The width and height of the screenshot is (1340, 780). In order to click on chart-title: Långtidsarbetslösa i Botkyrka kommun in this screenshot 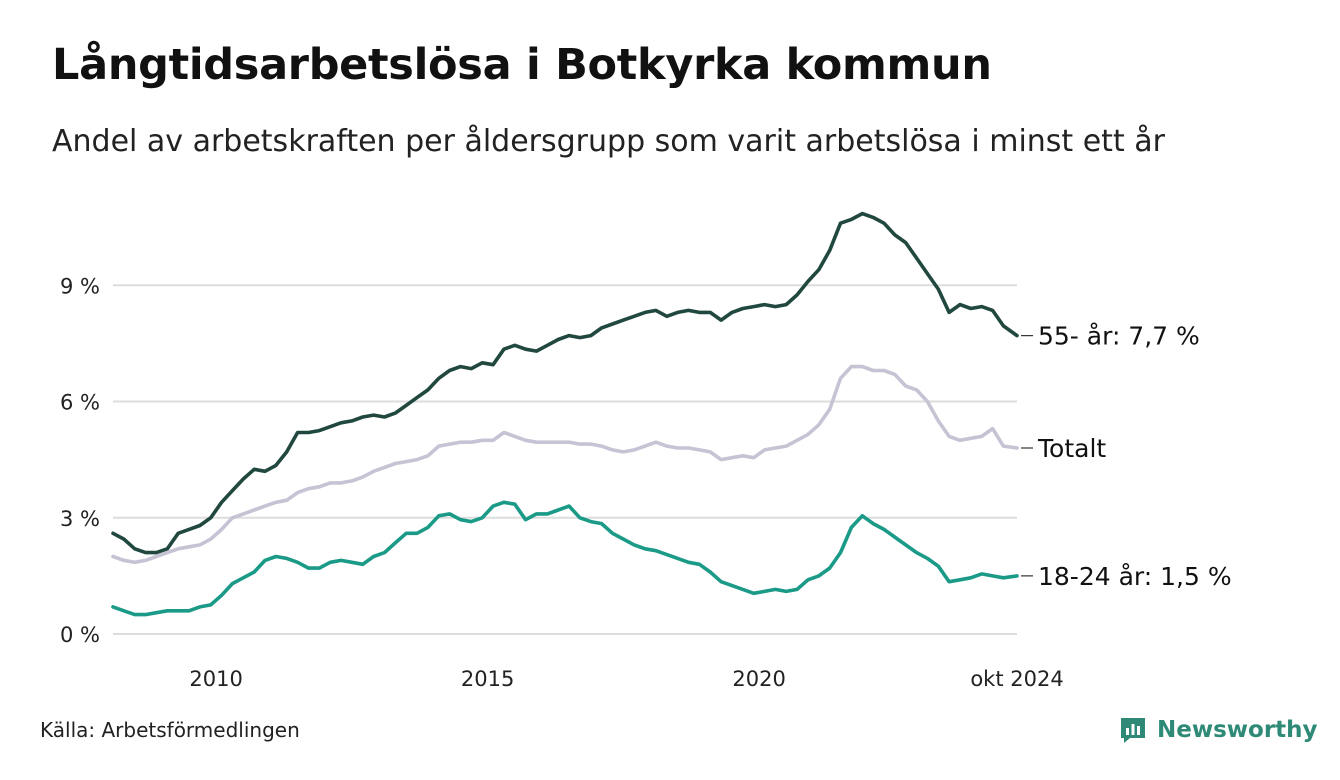, I will do `click(522, 65)`.